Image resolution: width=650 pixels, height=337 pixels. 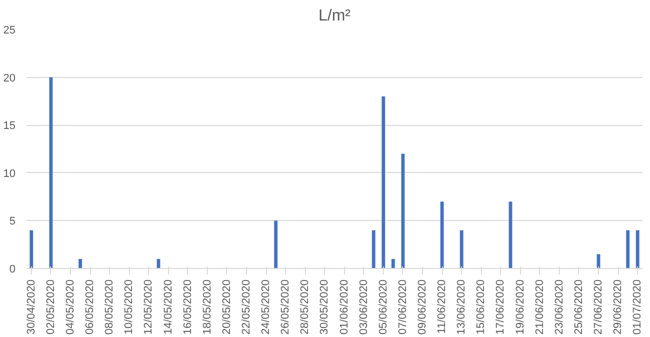 I want to click on x-tick-label: 01/07/2020, so click(x=638, y=307).